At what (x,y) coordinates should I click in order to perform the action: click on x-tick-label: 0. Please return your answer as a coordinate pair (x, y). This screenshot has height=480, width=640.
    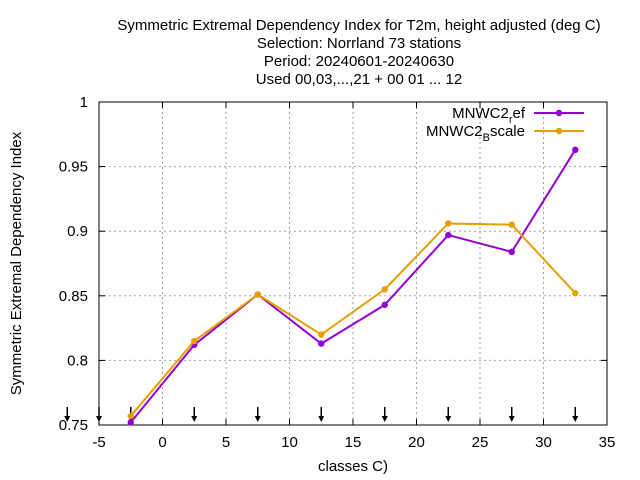
    Looking at the image, I should click on (162, 442).